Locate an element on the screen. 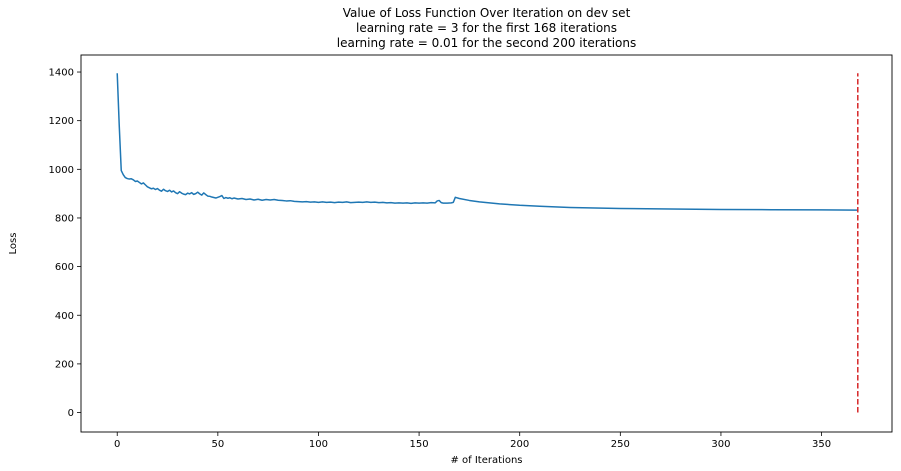 The width and height of the screenshot is (901, 471). y-tick-label: 0 is located at coordinates (71, 413).